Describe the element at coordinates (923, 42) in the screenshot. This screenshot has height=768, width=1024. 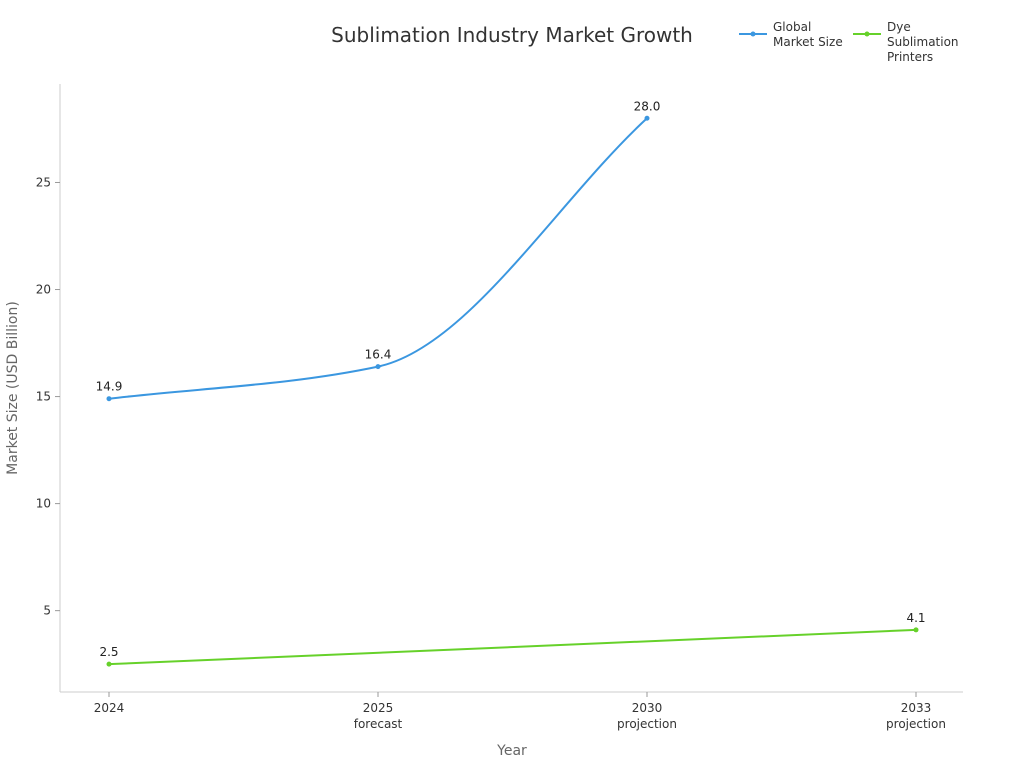
I see `legend-label: Sublimation` at that location.